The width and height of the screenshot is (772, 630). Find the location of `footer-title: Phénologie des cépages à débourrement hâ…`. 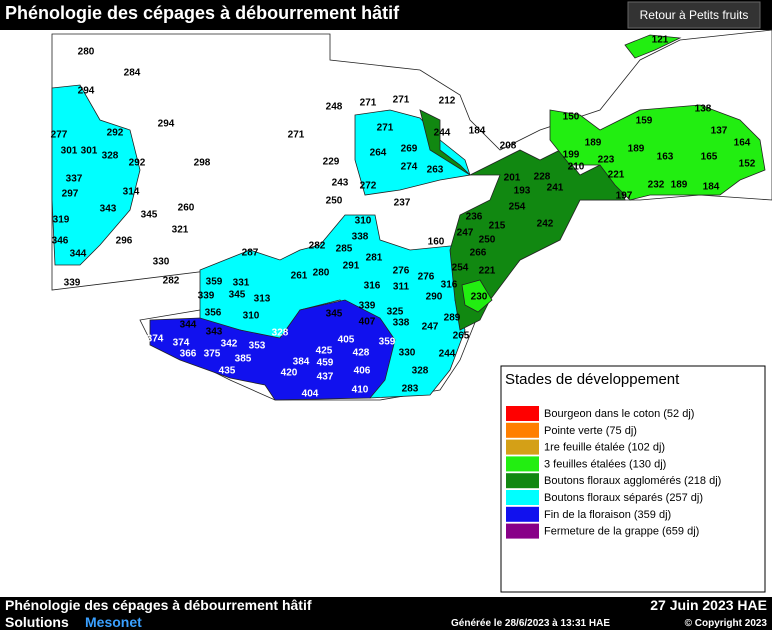

footer-title: Phénologie des cépages à débourrement hâ… is located at coordinates (158, 605).